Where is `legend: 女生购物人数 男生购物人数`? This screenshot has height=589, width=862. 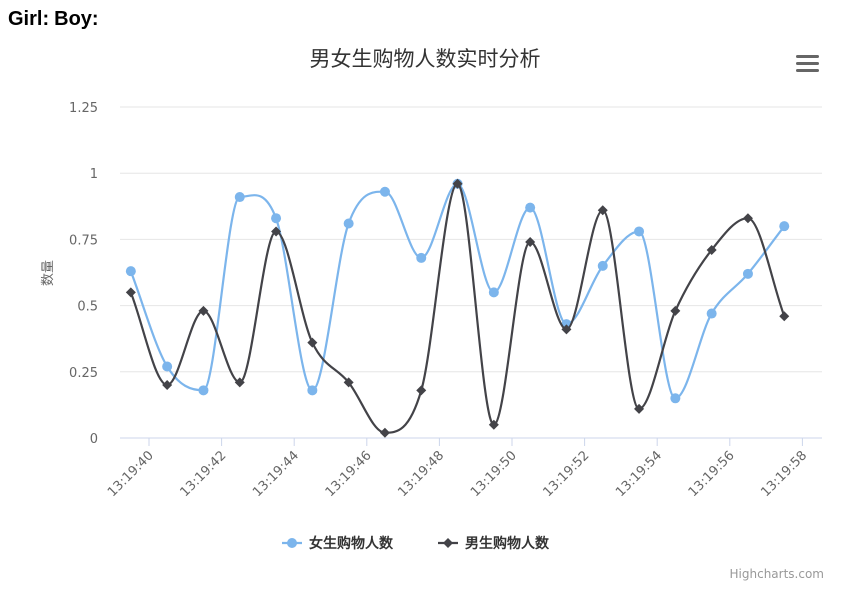
legend: 女生购物人数 男生购物人数 is located at coordinates (416, 543).